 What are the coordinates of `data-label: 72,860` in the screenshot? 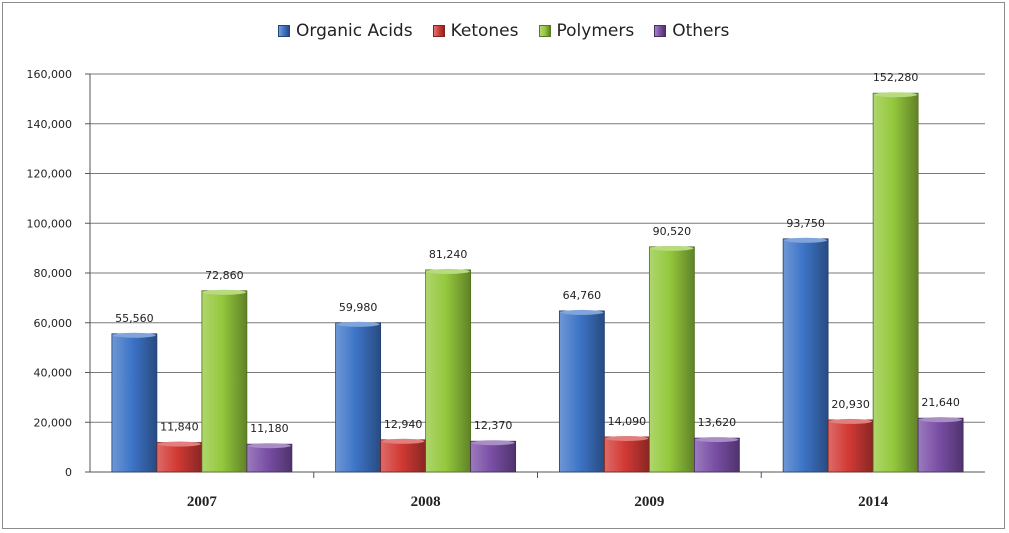 It's located at (224, 275).